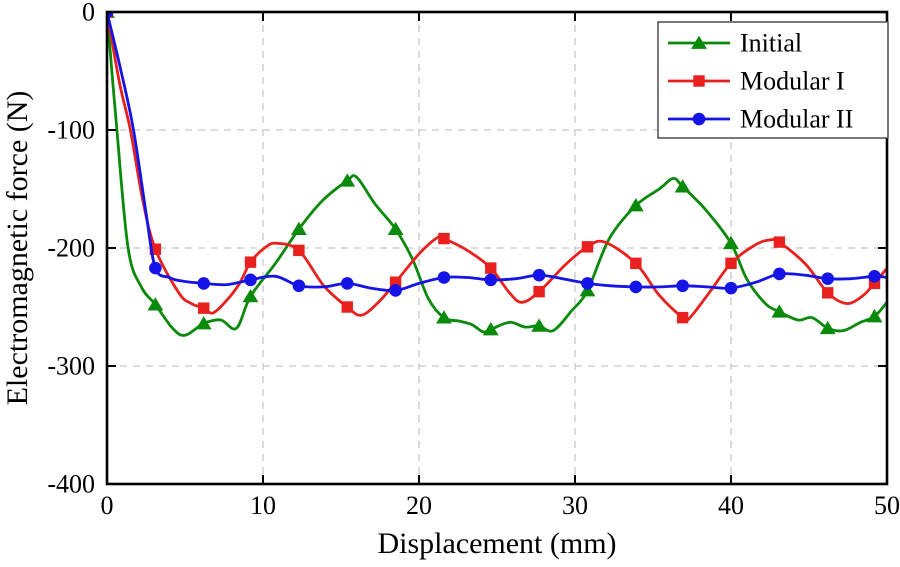  I want to click on x-tick-label-50: 50, so click(887, 505).